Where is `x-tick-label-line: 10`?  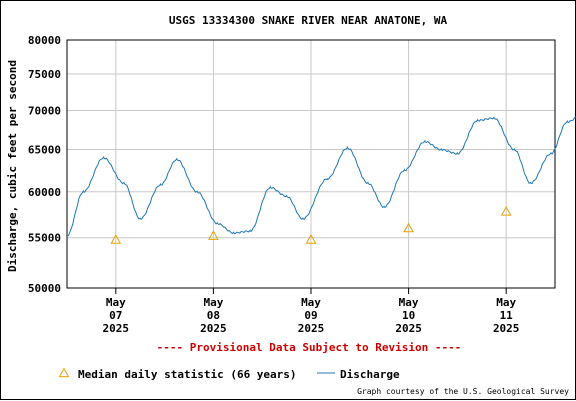 x-tick-label-line: 10 is located at coordinates (408, 315).